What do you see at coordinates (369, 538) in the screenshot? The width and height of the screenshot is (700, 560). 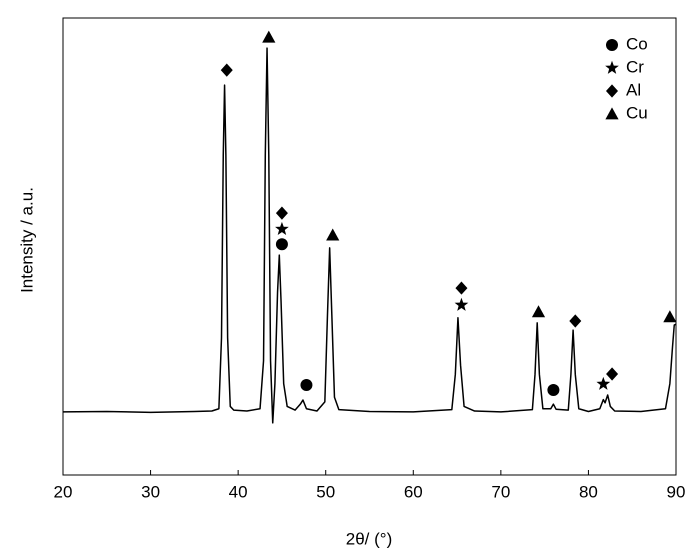 I see `x-axis-label: 2θ/ (°)` at bounding box center [369, 538].